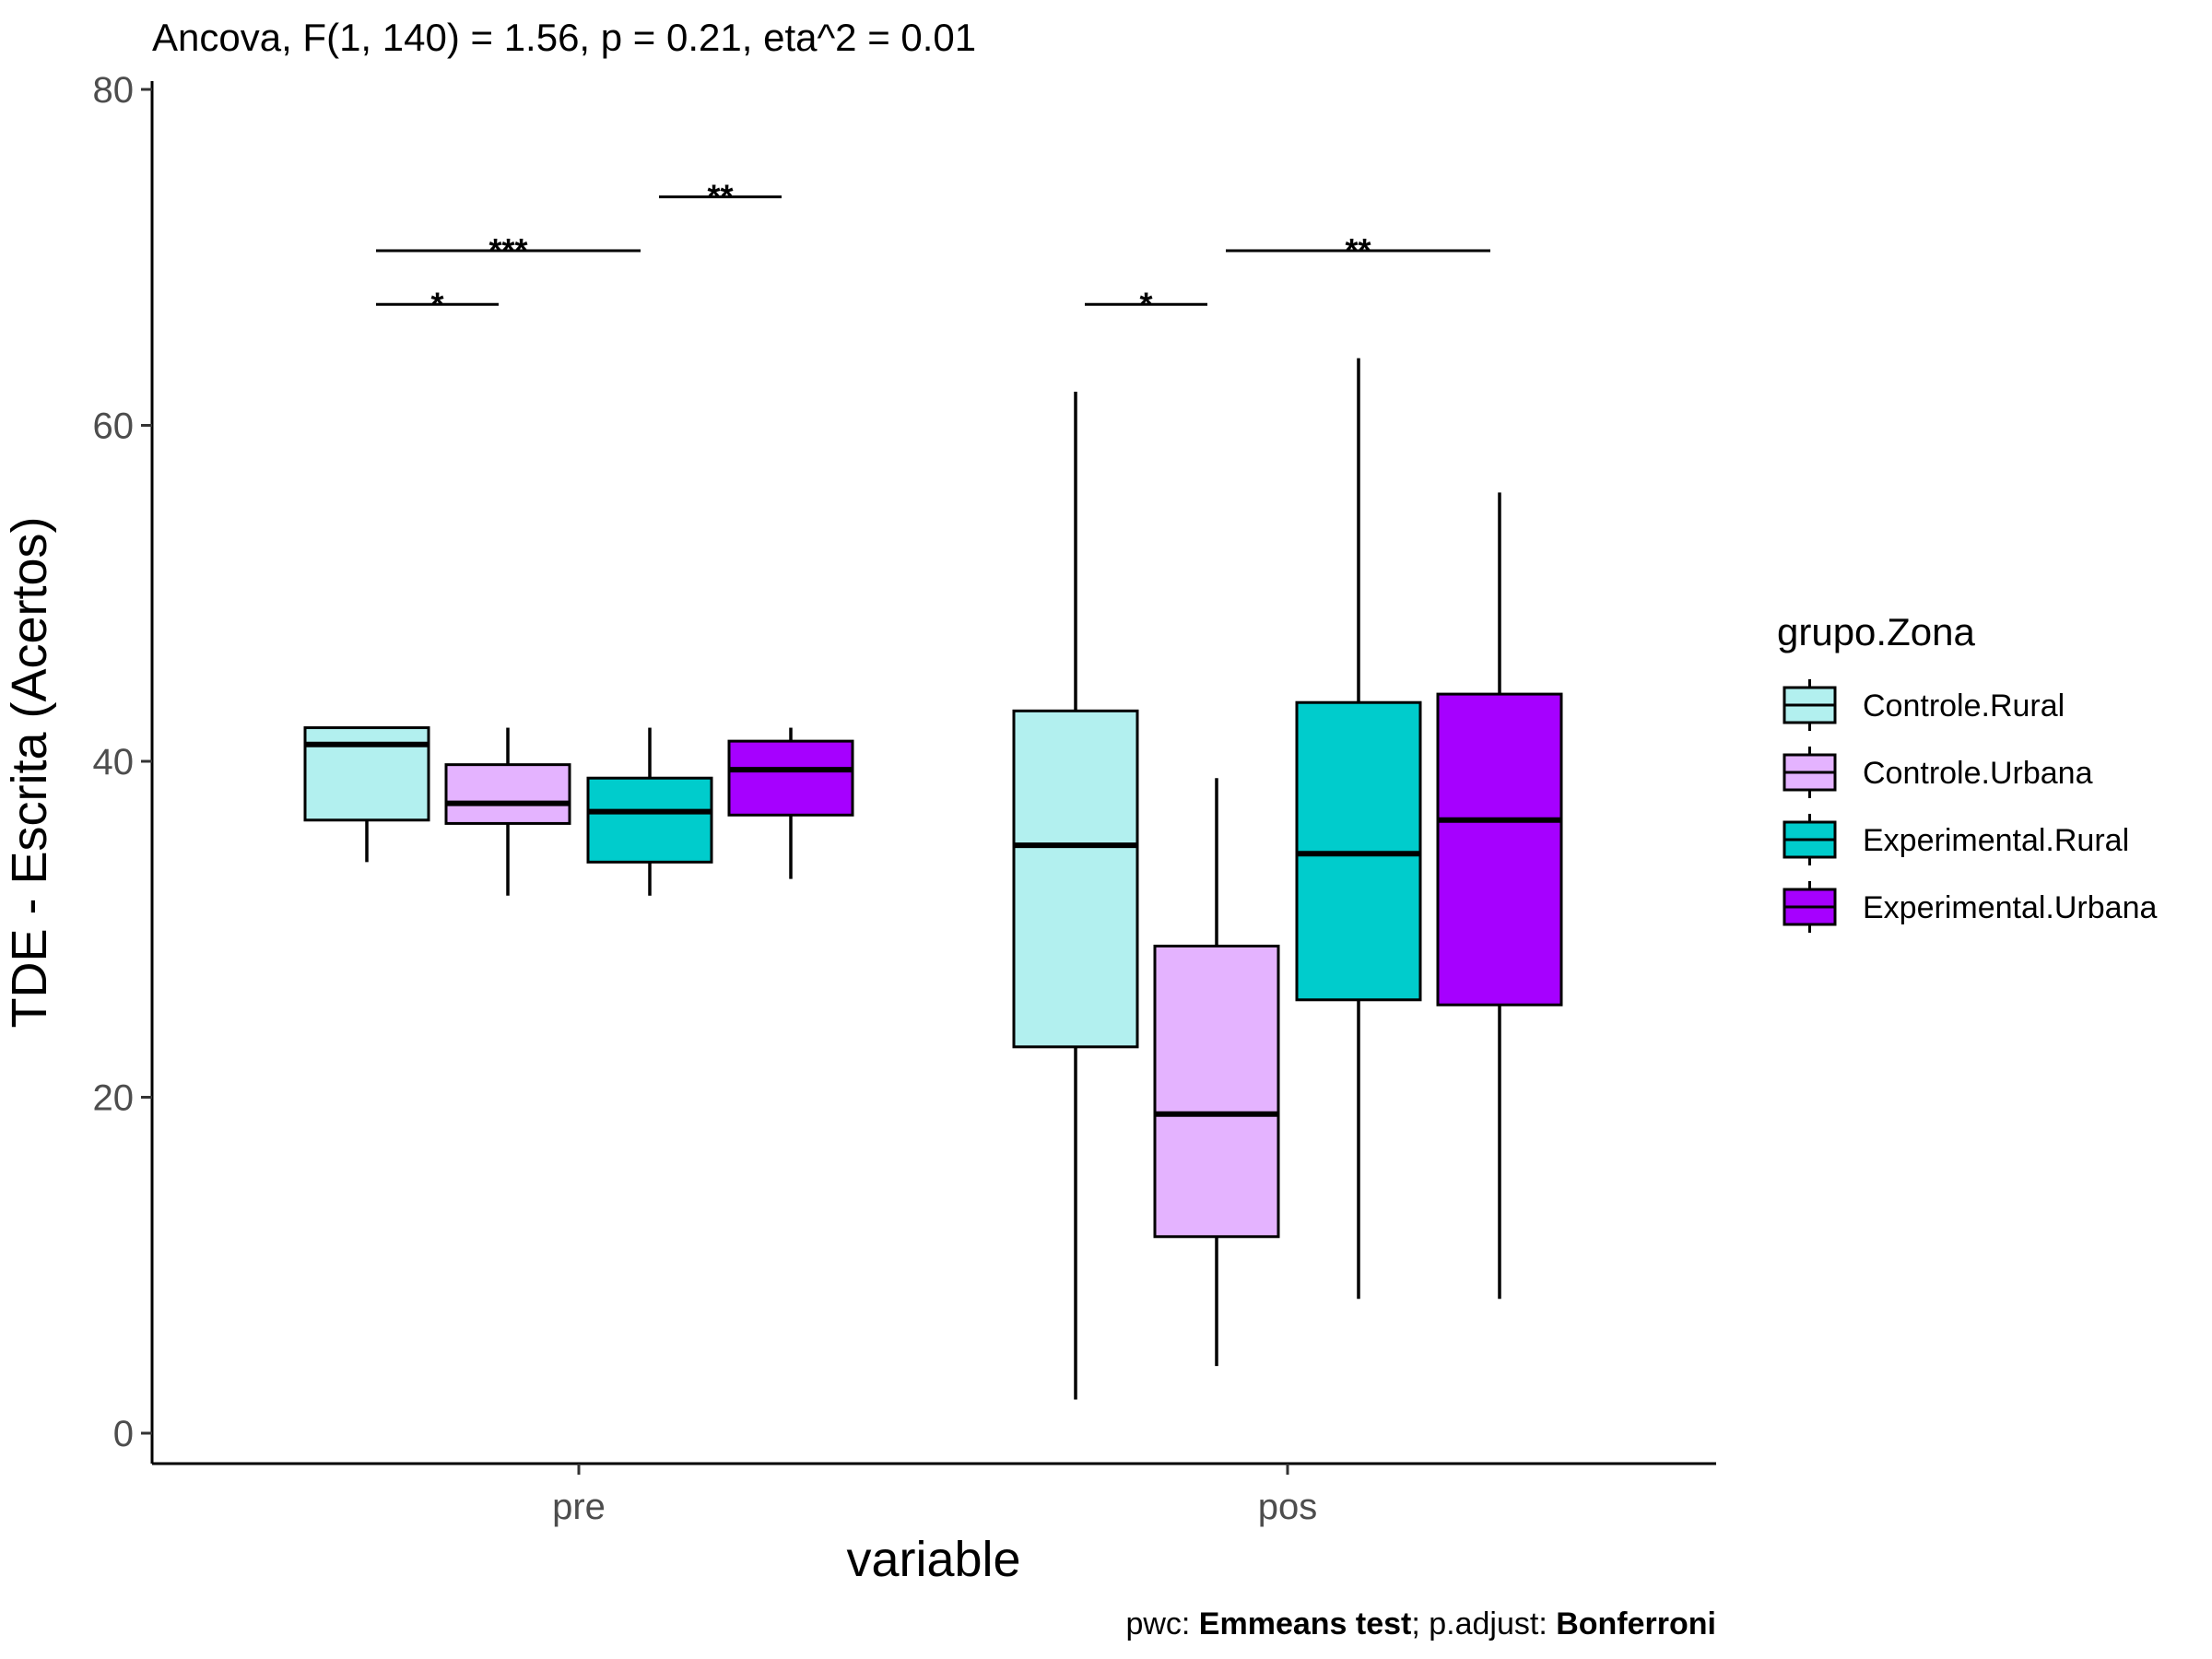 Image resolution: width=2212 pixels, height=1659 pixels. I want to click on caption: pwc: Emmeans test; p.adjust: Bonferroni, so click(1420, 1623).